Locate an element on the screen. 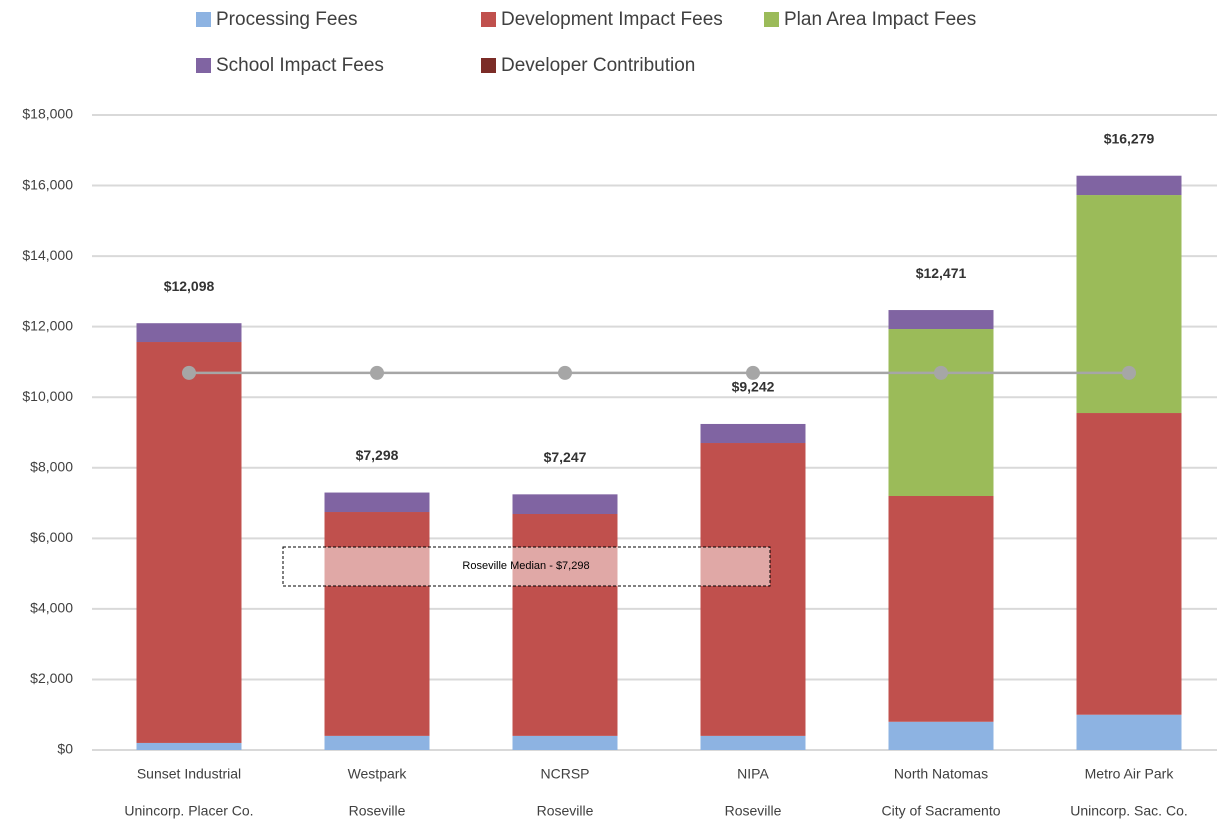 Image resolution: width=1217 pixels, height=820 pixels. legend-label: Plan Area Impact Fees is located at coordinates (880, 19).